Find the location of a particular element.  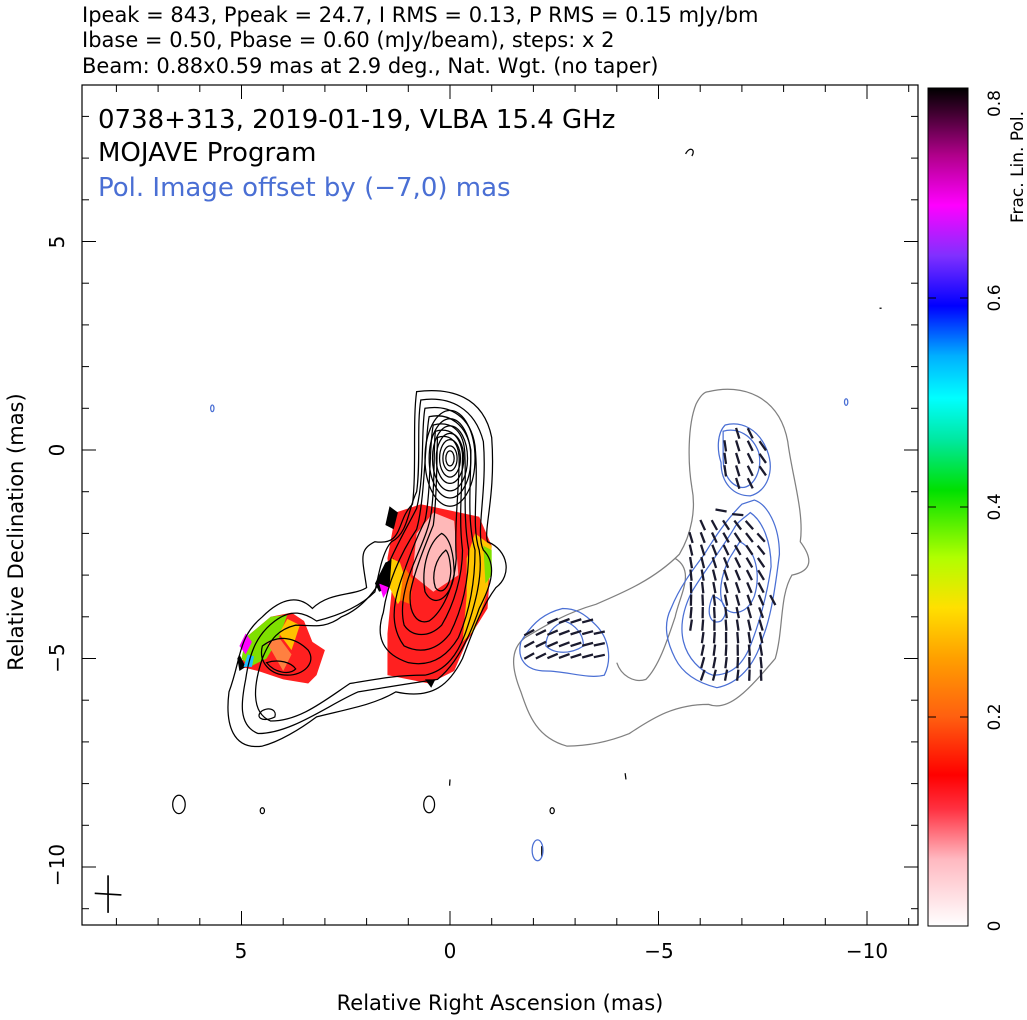

evpa-vectors is located at coordinates (650, 554).